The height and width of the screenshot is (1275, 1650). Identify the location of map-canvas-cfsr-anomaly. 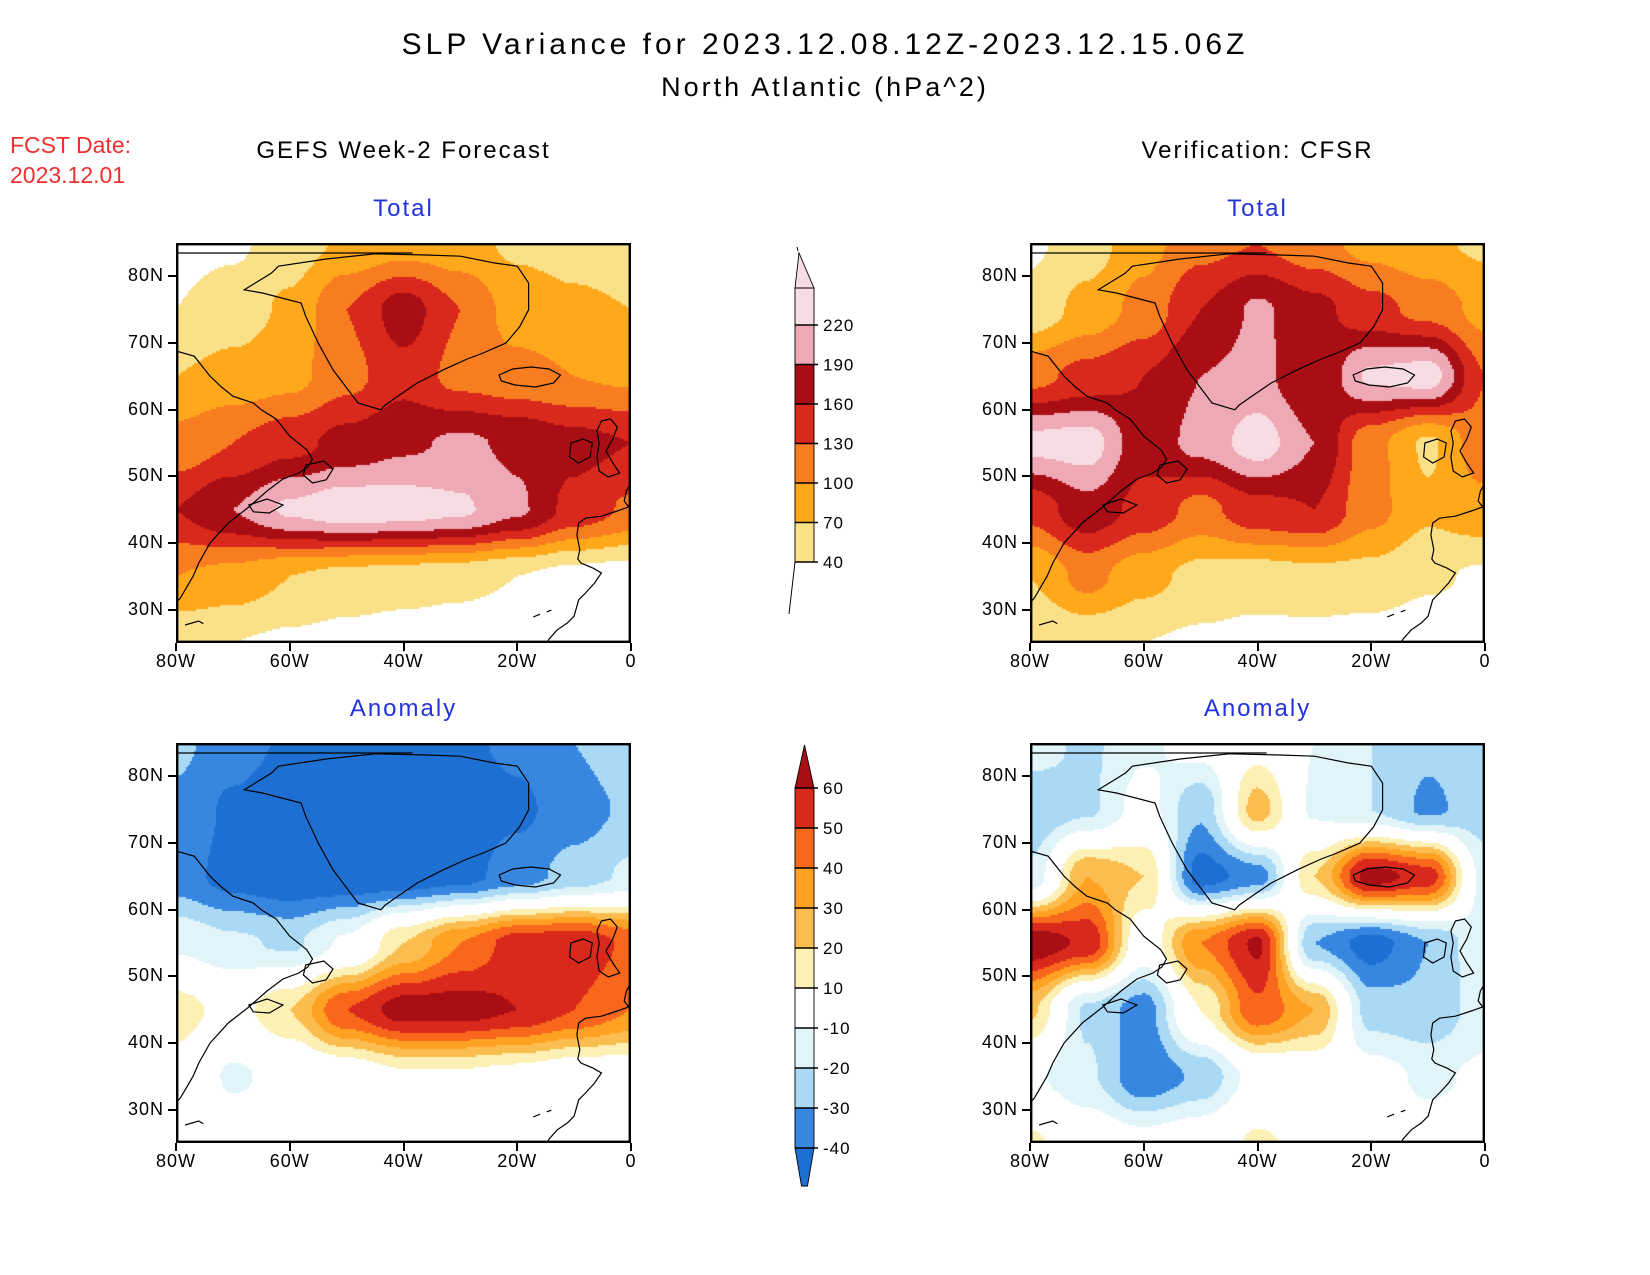
(1257, 943).